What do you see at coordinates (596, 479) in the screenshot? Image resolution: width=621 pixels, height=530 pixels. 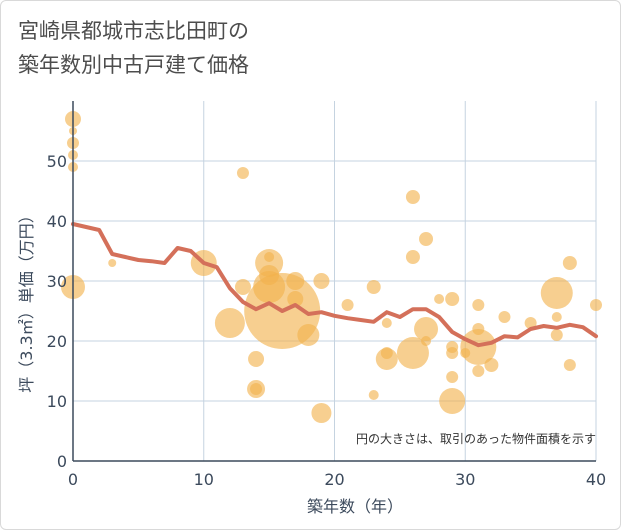 I see `x-tick-label: 40` at bounding box center [596, 479].